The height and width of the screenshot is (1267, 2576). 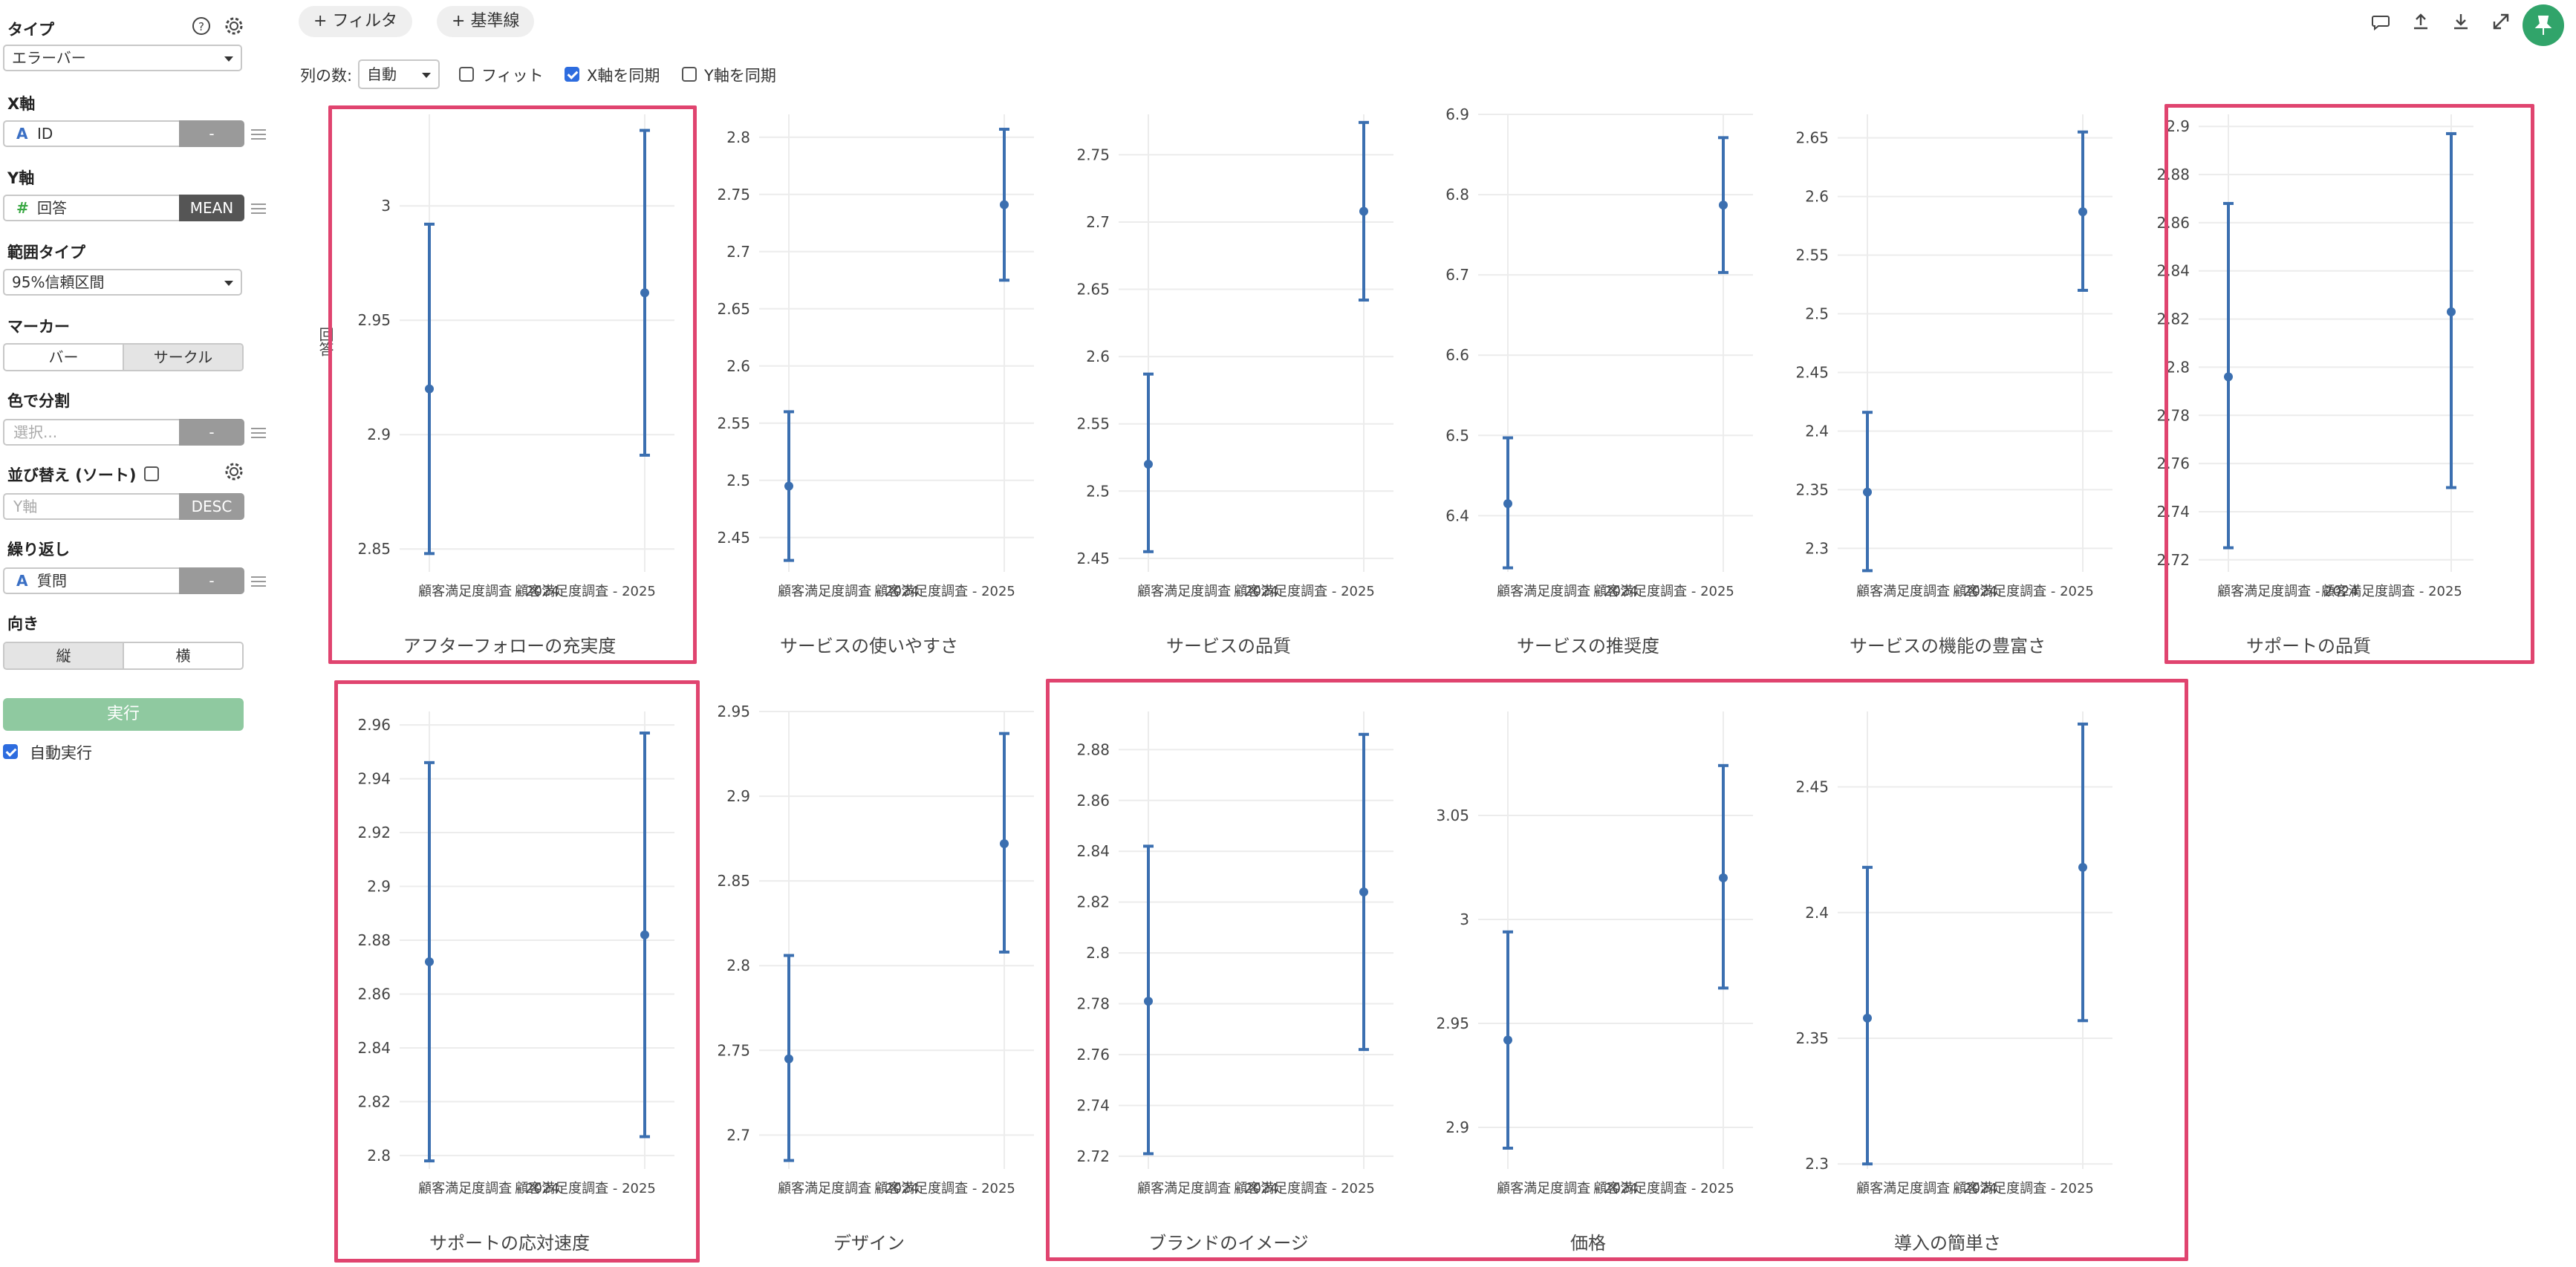 What do you see at coordinates (733, 194) in the screenshot?
I see `y-tick-label: 2.75` at bounding box center [733, 194].